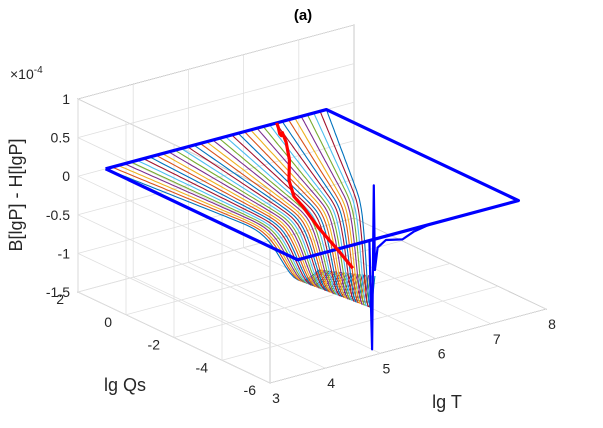 The image size is (603, 428). What do you see at coordinates (276, 398) in the screenshot?
I see `x-tick-label: 3` at bounding box center [276, 398].